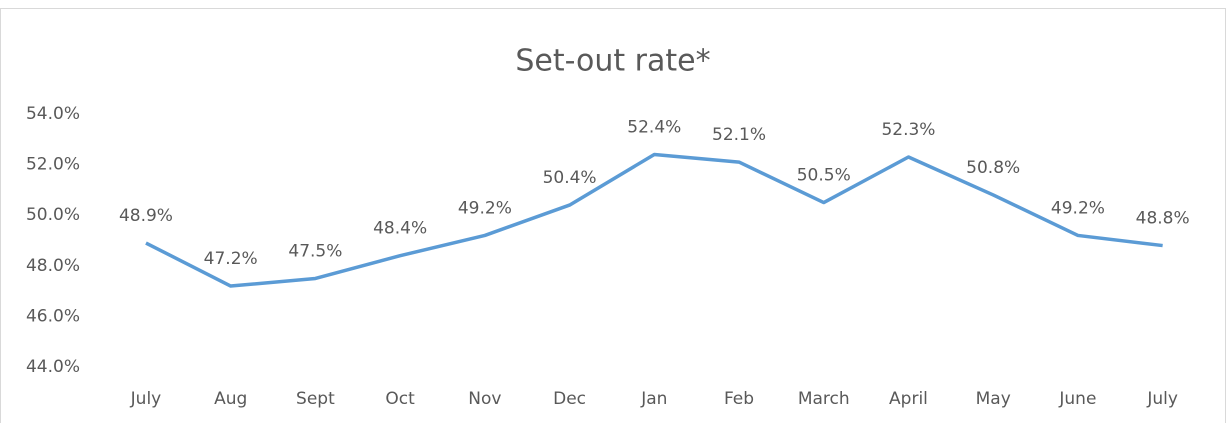 This screenshot has height=423, width=1227. Describe the element at coordinates (993, 399) in the screenshot. I see `x-tick-label: May` at that location.